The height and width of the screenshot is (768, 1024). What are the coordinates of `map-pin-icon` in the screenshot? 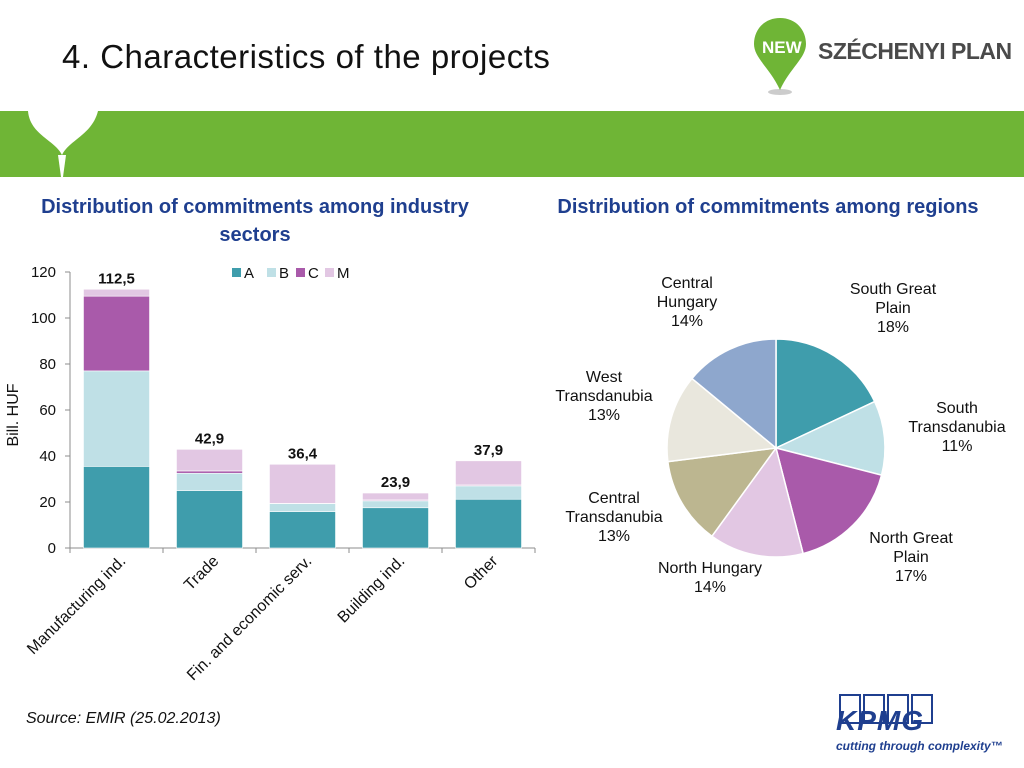 It's located at (780, 56).